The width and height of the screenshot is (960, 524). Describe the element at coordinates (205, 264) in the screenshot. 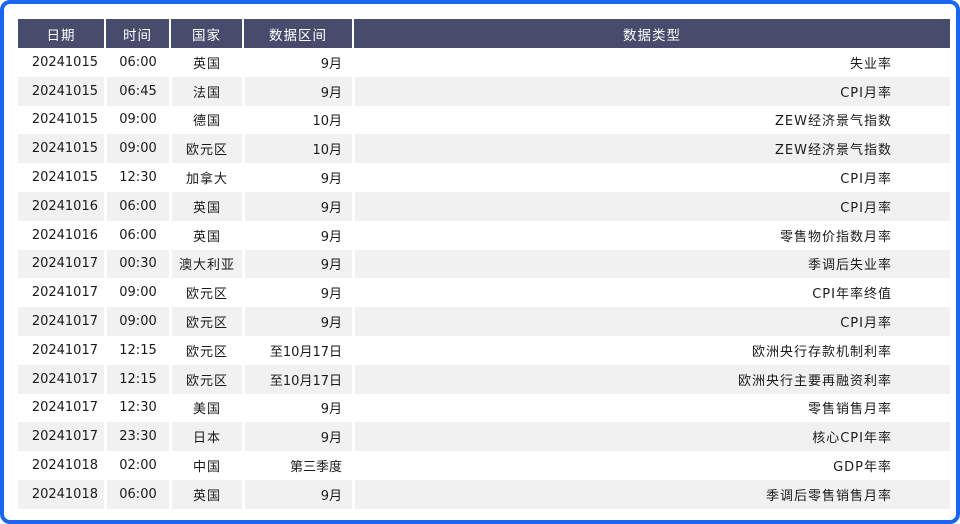

I see `cell-country: 澳大利亚` at that location.